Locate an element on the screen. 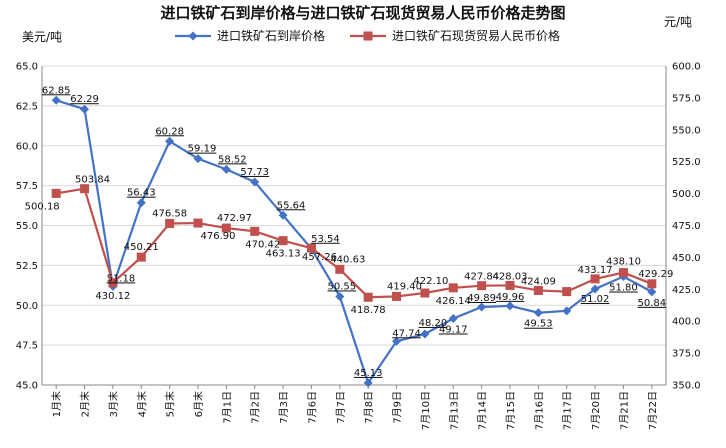  x-tick-label: 1月末 is located at coordinates (56, 404).